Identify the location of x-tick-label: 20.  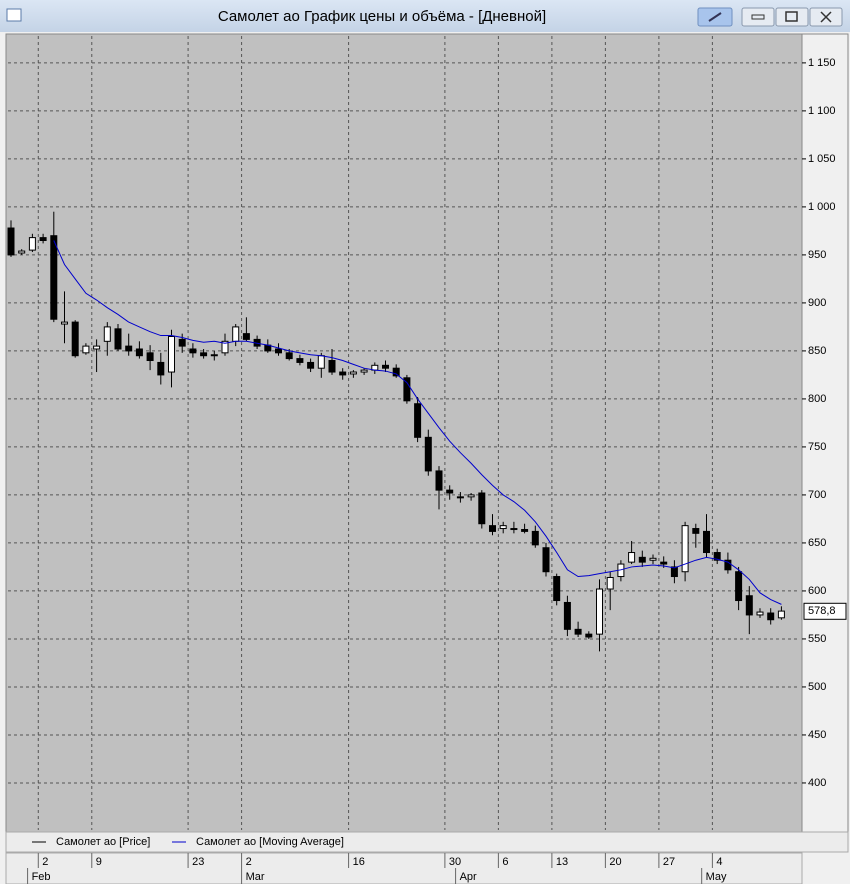
(615, 862).